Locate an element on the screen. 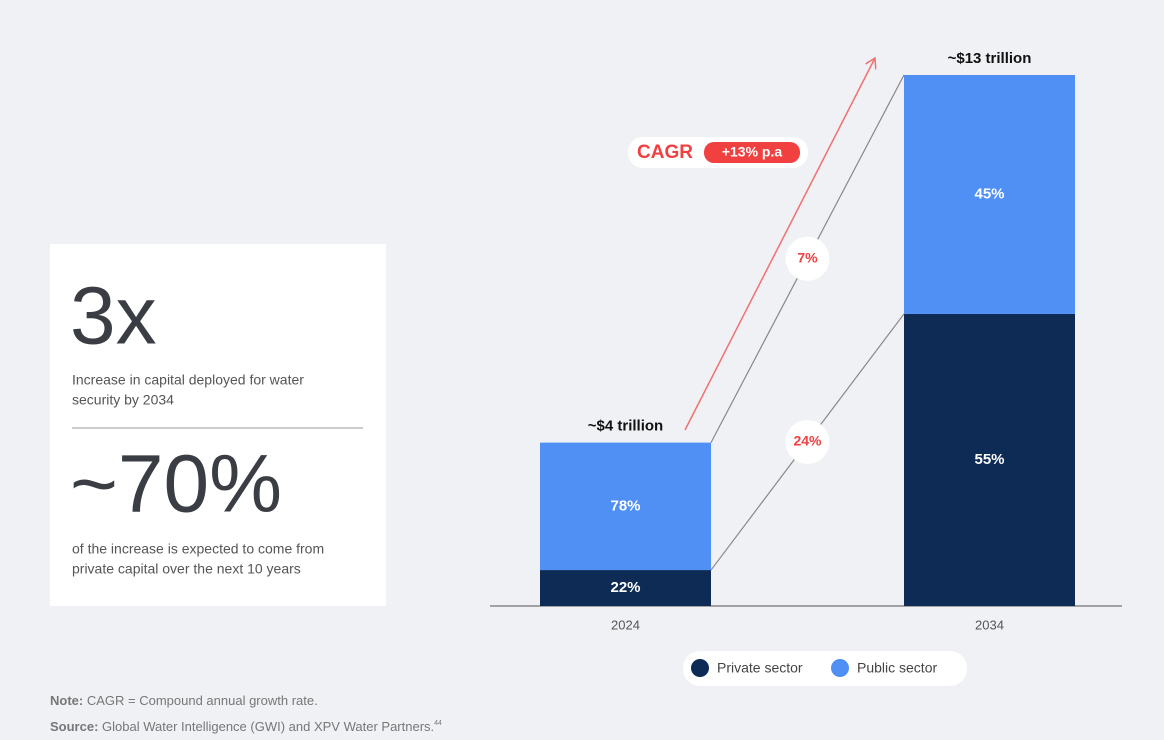  cagr-value: +13% p.a is located at coordinates (752, 152).